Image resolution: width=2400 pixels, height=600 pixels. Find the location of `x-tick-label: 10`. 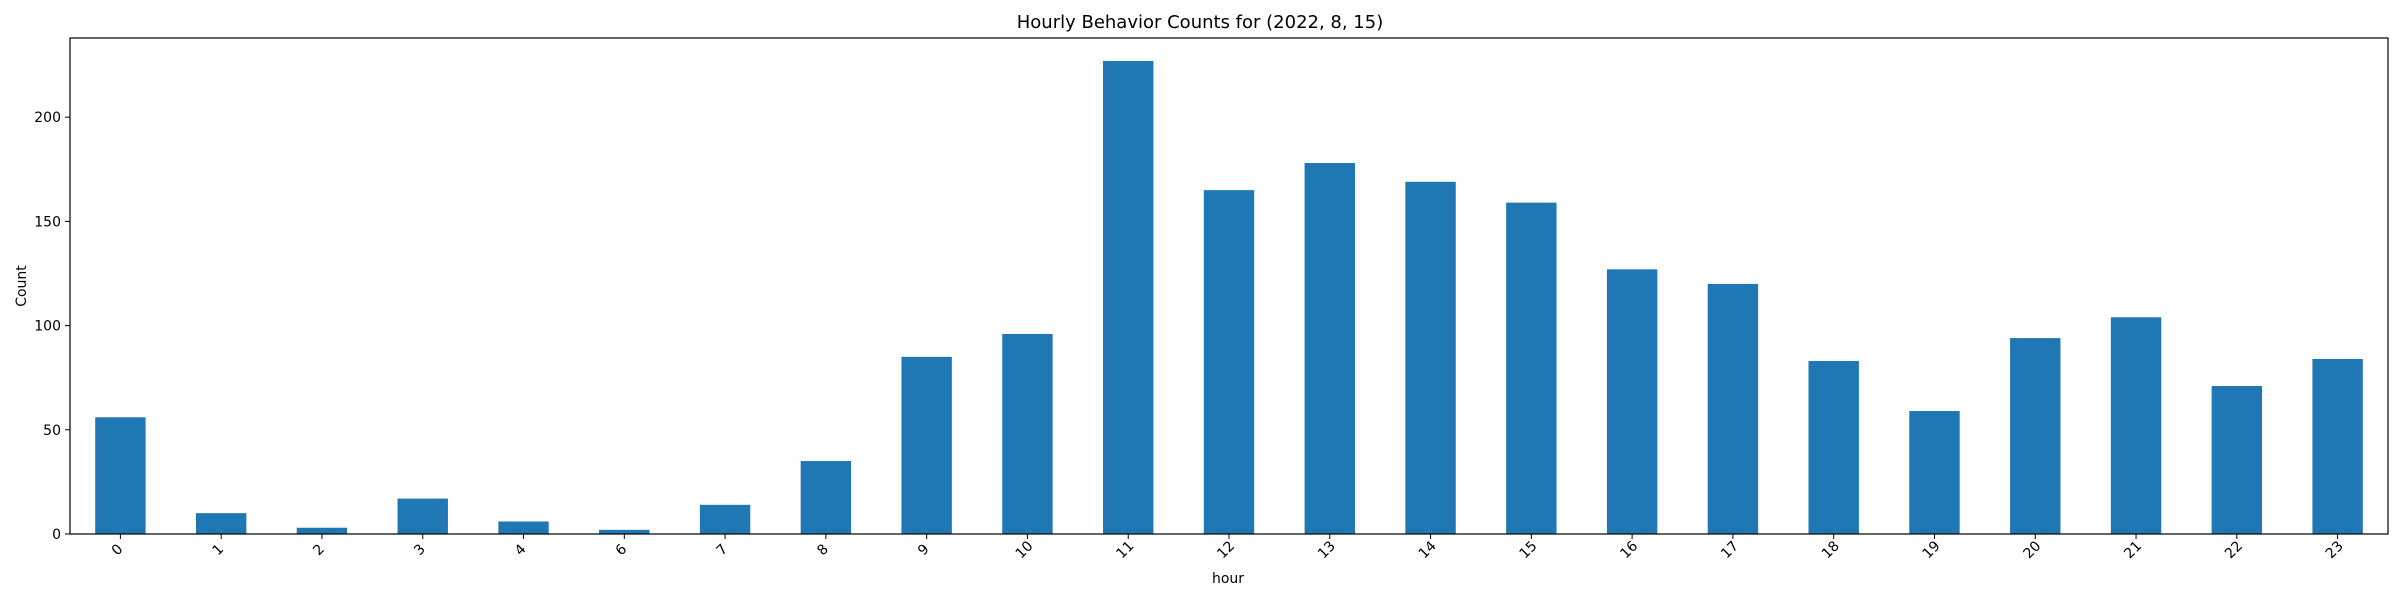

x-tick-label: 10 is located at coordinates (1025, 550).